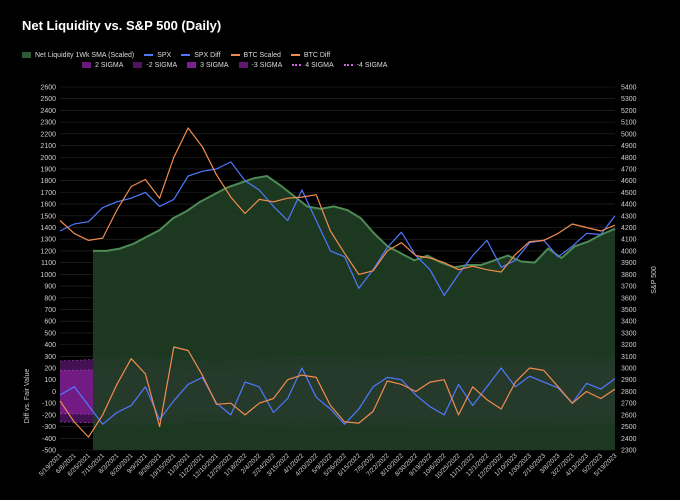 The height and width of the screenshot is (500, 680). Describe the element at coordinates (49, 404) in the screenshot. I see `left-tick-label: -100` at that location.